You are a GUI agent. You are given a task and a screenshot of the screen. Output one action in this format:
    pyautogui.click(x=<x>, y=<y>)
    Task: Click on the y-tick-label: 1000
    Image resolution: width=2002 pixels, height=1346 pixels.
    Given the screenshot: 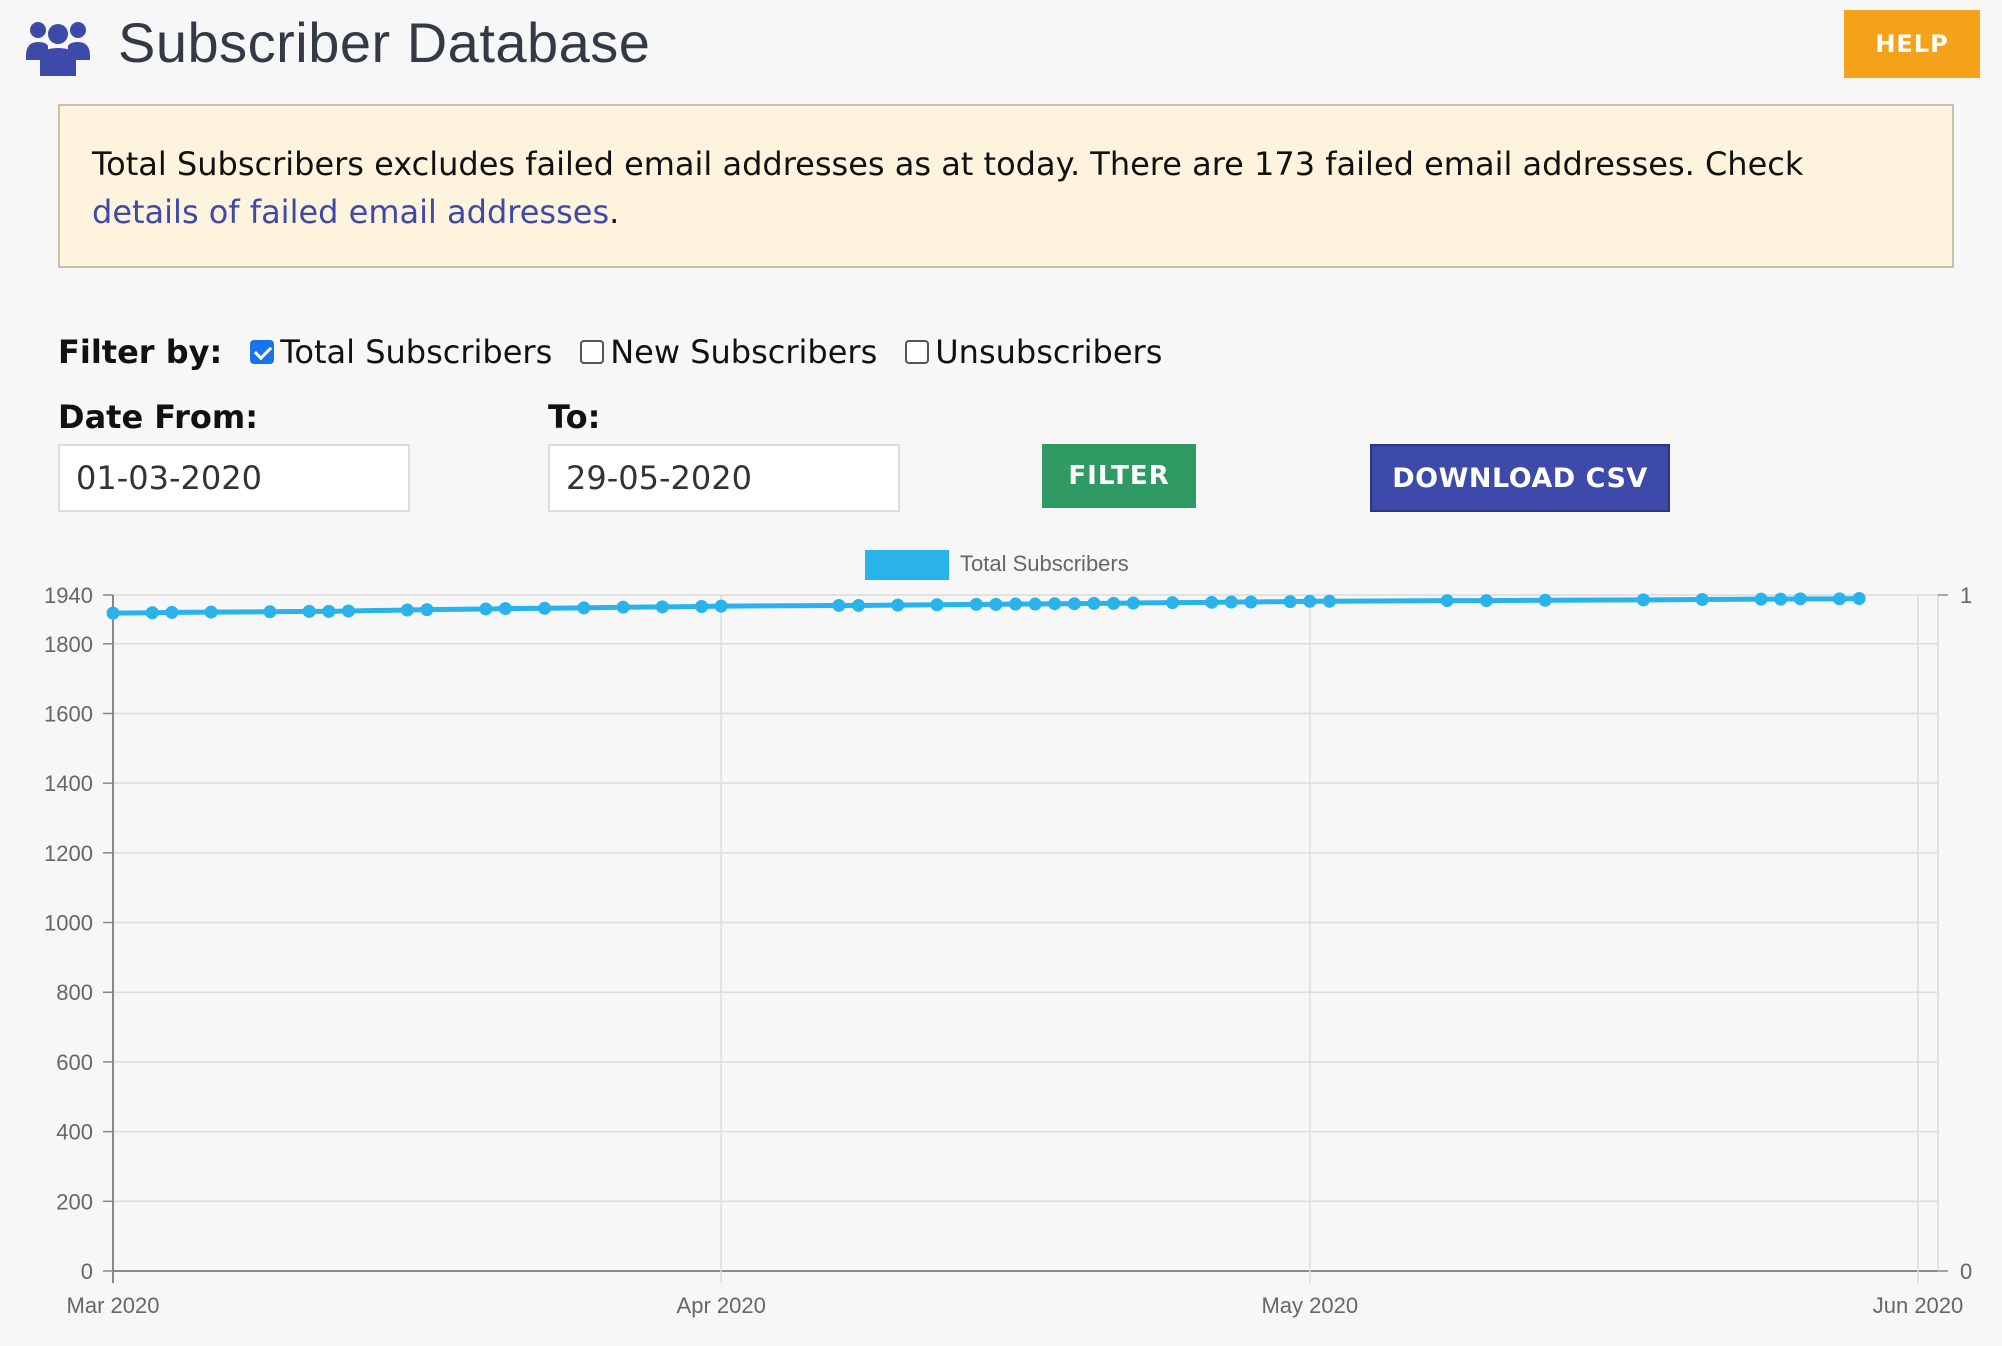 What is the action you would take?
    pyautogui.click(x=68, y=923)
    